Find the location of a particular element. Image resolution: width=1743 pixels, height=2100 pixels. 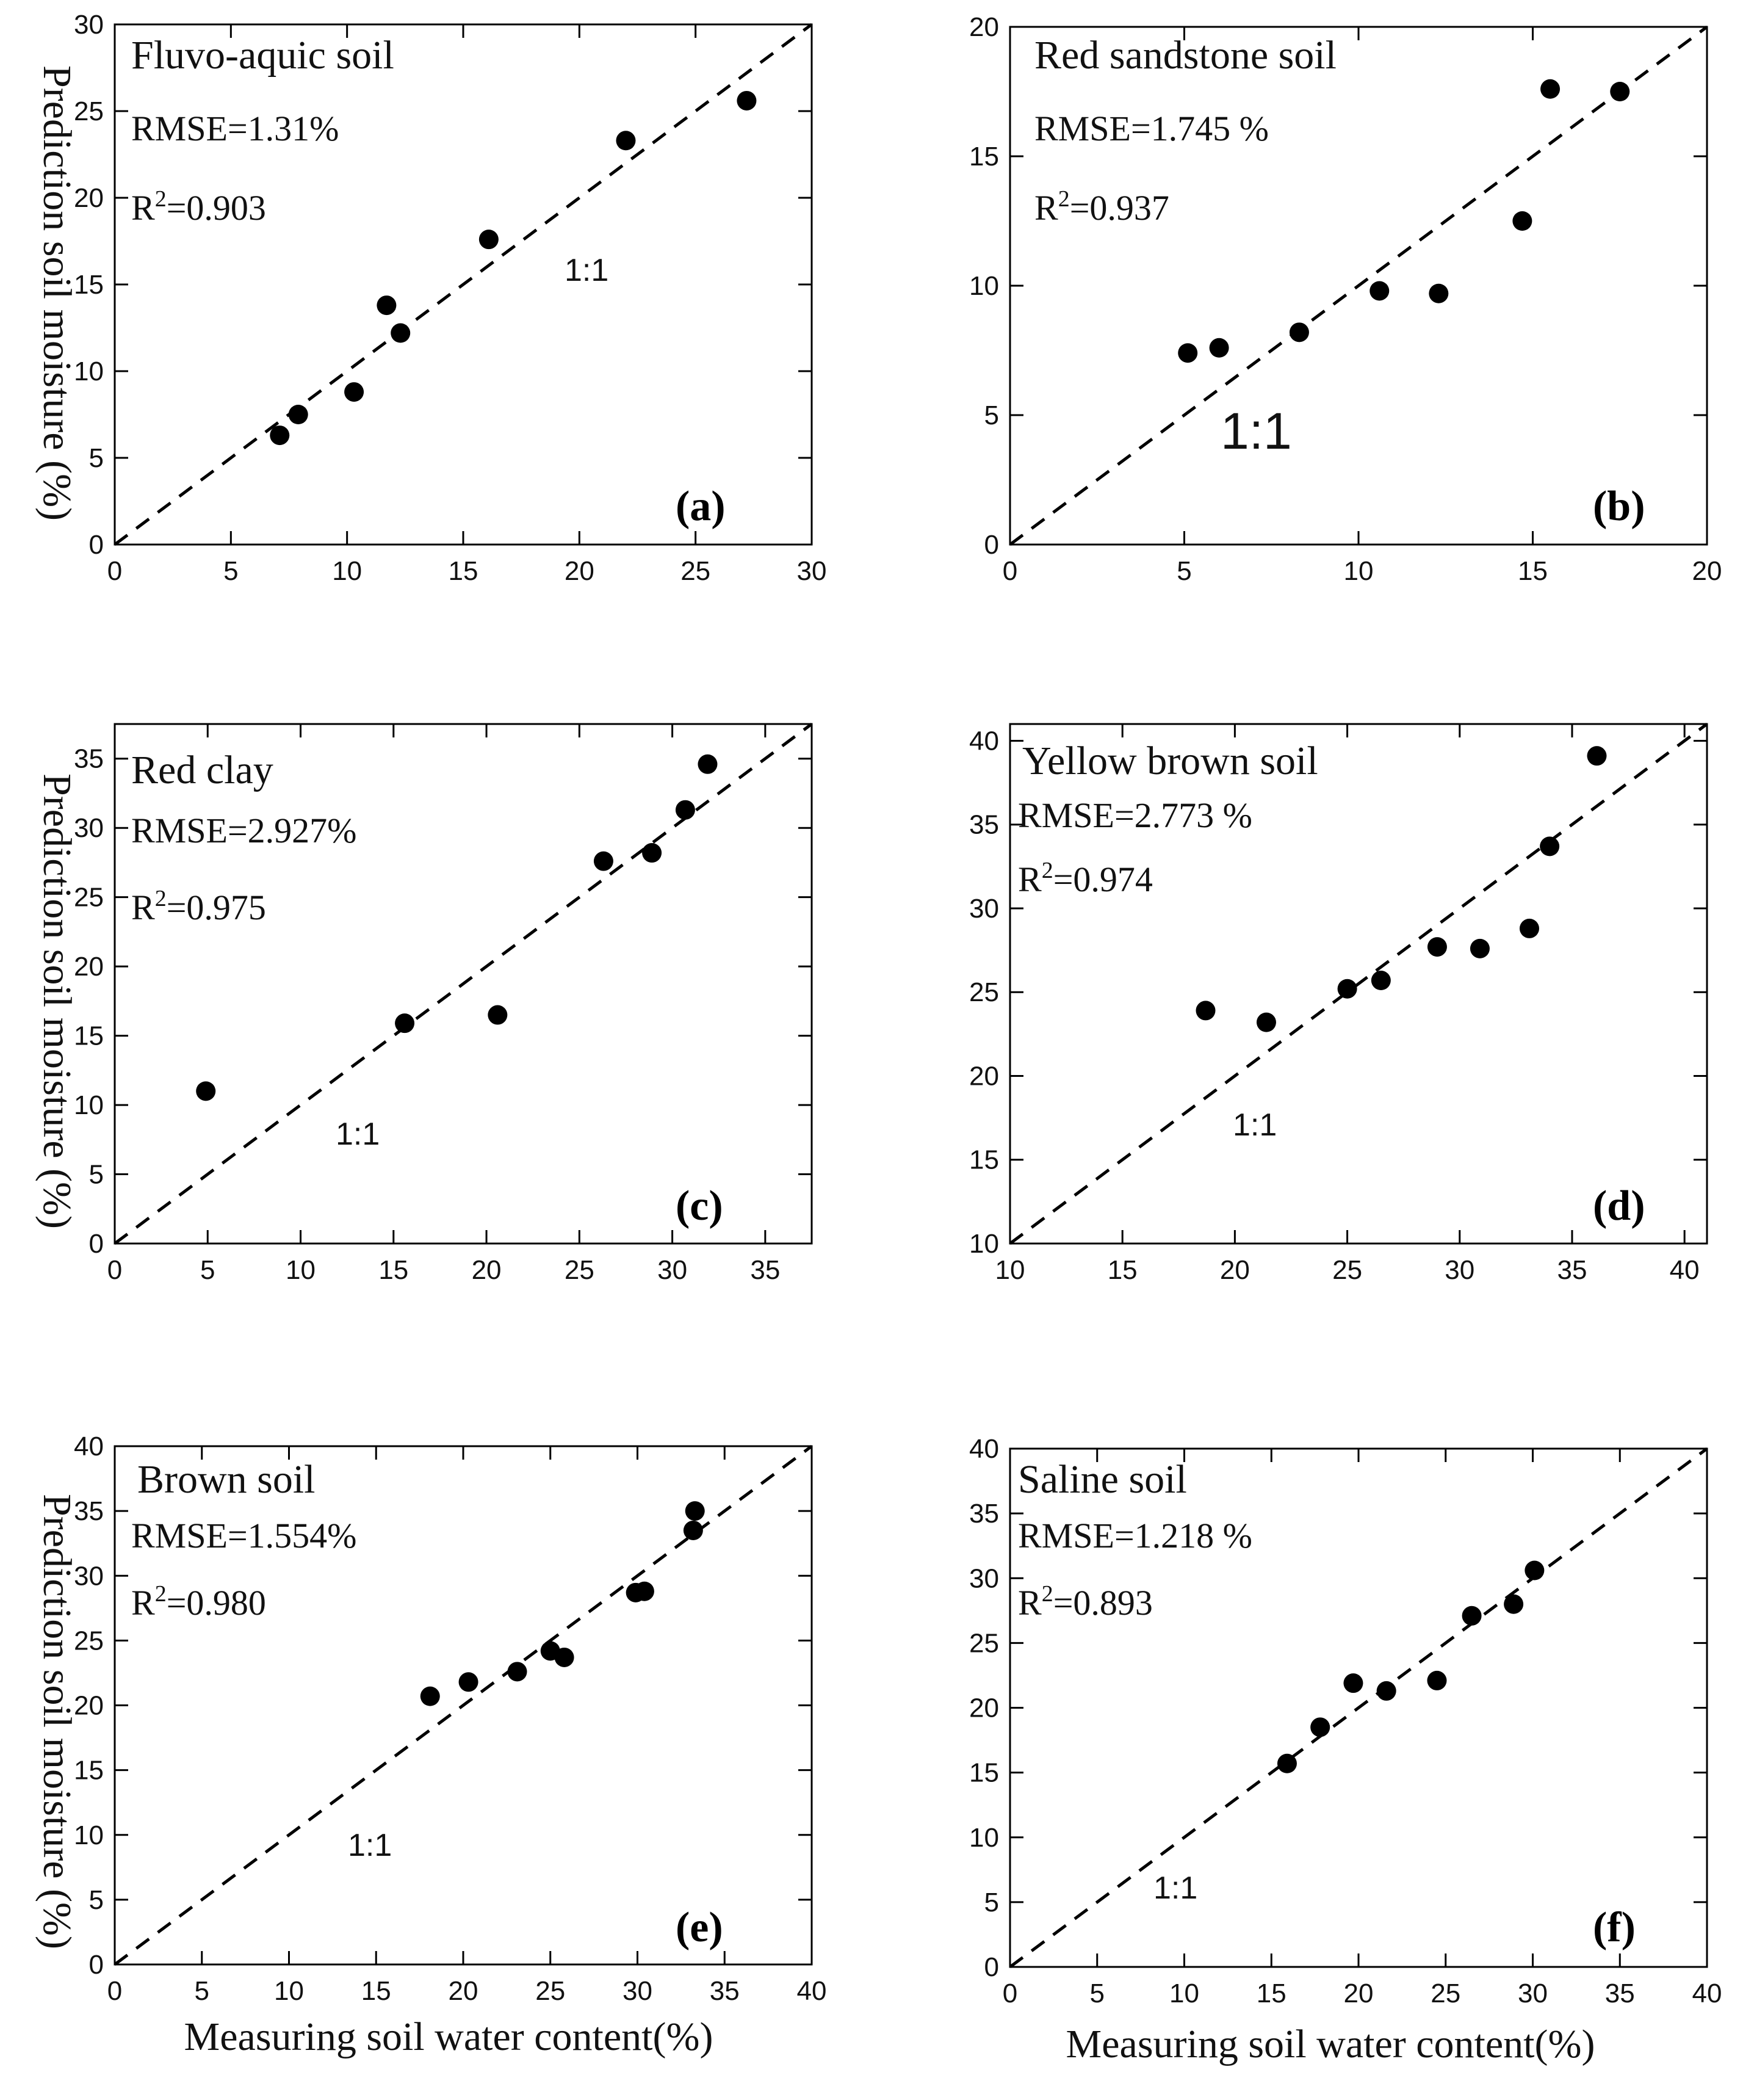

y-axis-title-bottom: Prediction soil moisture (%) is located at coordinates (57, 1721).